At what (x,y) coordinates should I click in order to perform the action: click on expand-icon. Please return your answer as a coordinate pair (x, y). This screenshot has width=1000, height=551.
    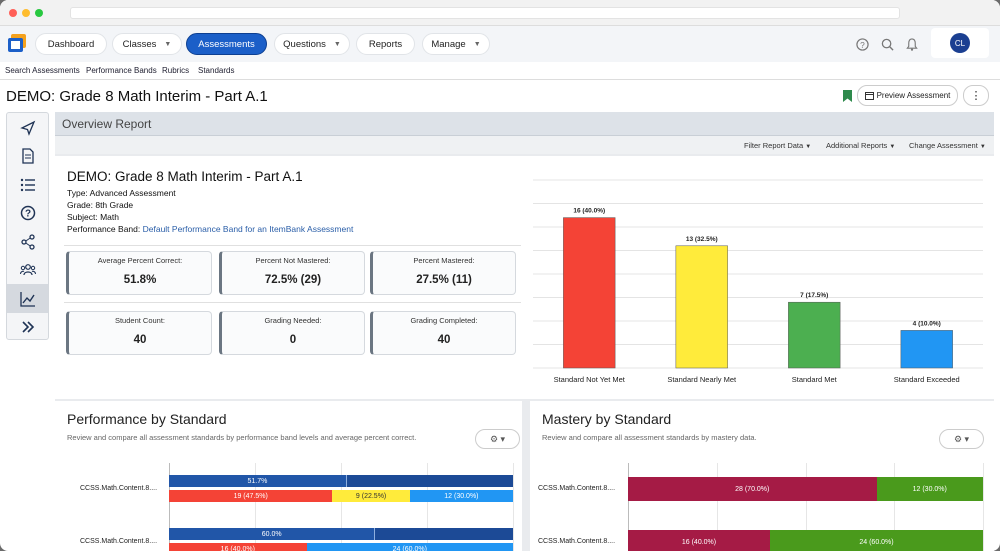
    Looking at the image, I should click on (27, 327).